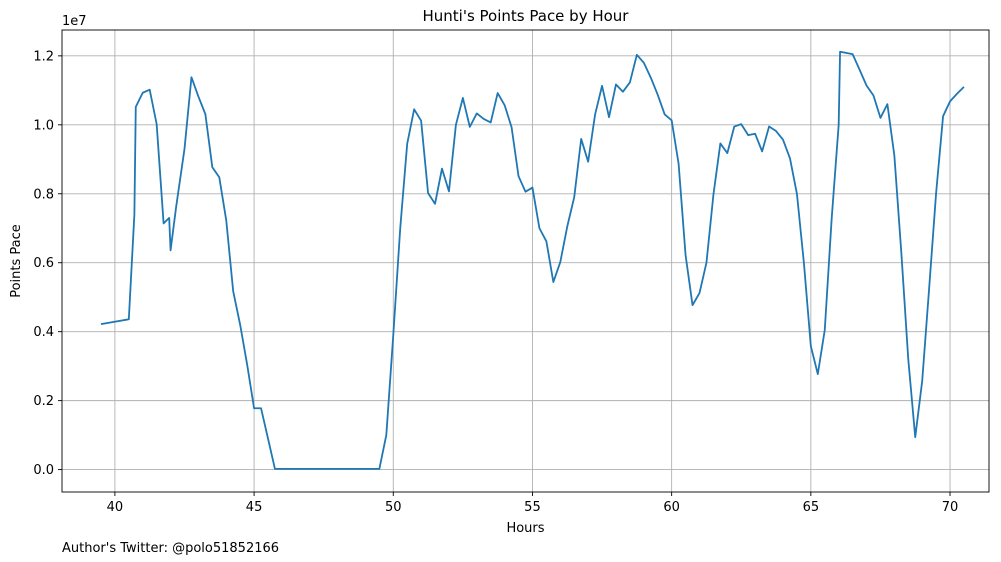 The height and width of the screenshot is (562, 1001). I want to click on y-tick-label: 0.2, so click(43, 401).